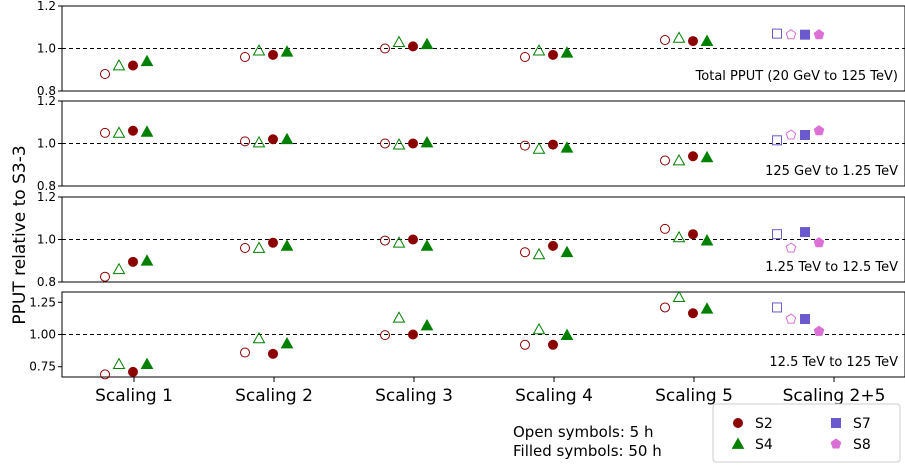  Describe the element at coordinates (587, 451) in the screenshot. I see `filled-symbols-note: Filled symbols: 50 h` at that location.